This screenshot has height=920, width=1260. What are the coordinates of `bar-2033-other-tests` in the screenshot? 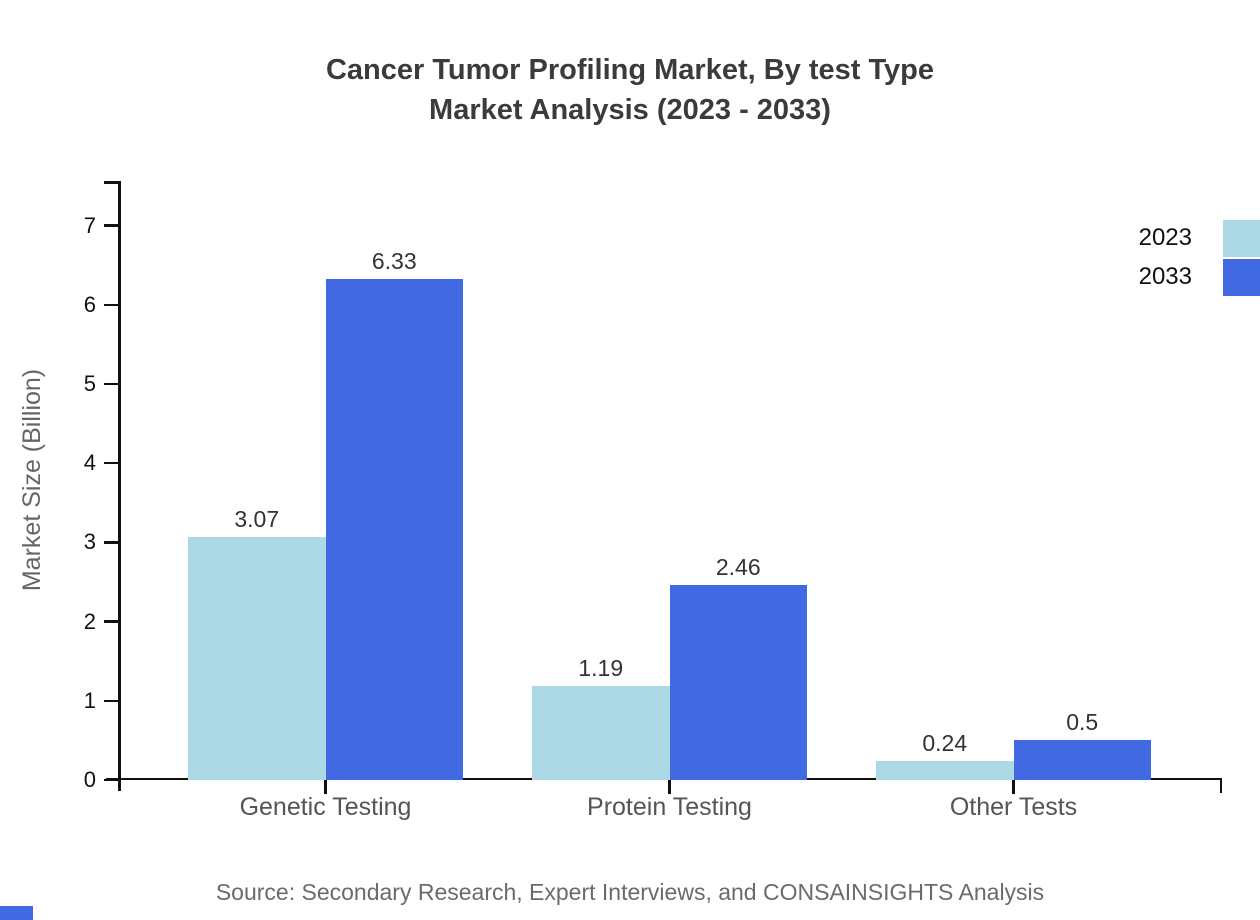 It's located at (1082, 760).